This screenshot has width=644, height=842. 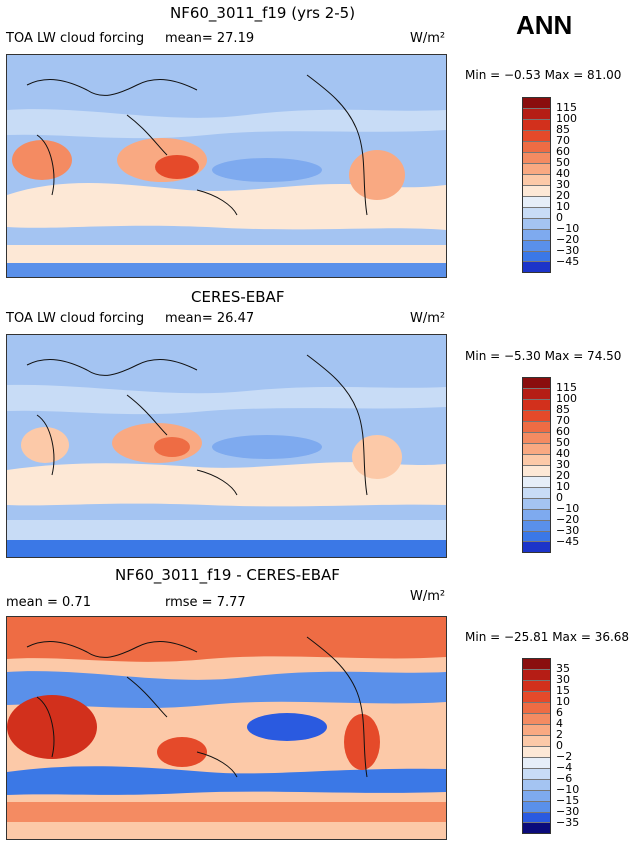 I want to click on panel-3-units: W/m², so click(x=428, y=596).